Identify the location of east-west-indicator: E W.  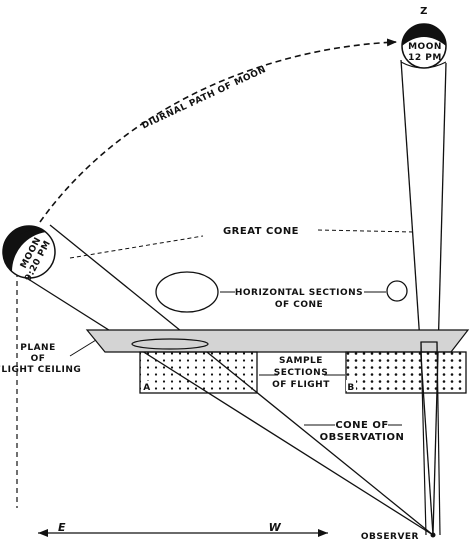
(183, 529).